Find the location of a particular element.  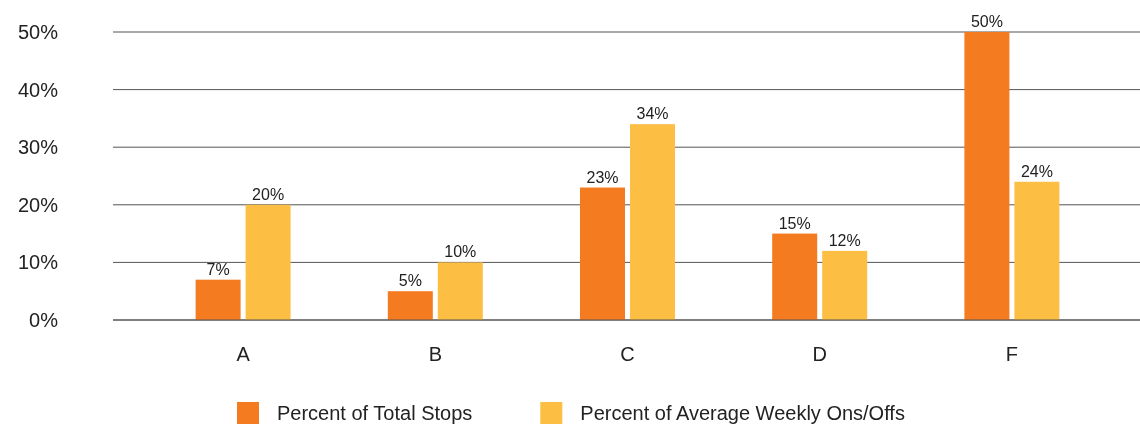

data-label: 15% is located at coordinates (794, 223).